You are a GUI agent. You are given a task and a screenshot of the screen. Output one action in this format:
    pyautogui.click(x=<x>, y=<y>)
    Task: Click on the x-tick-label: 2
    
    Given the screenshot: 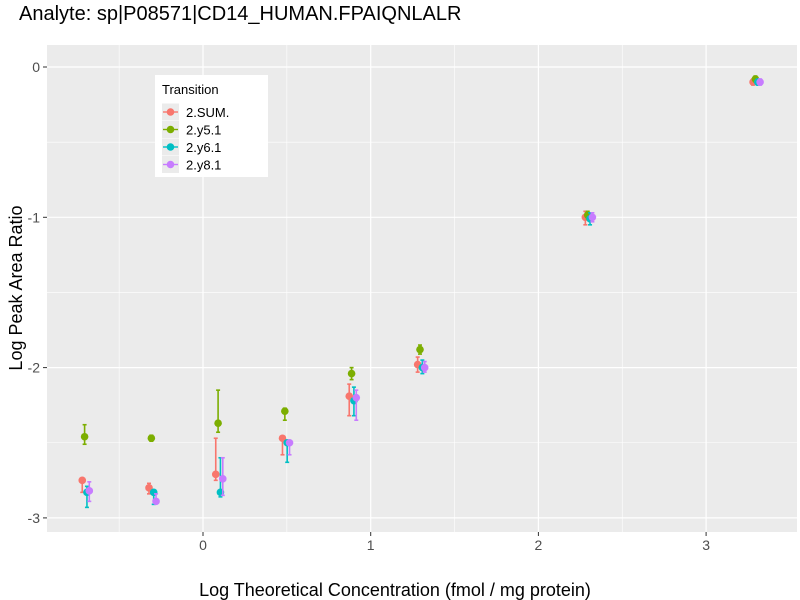 What is the action you would take?
    pyautogui.click(x=539, y=545)
    